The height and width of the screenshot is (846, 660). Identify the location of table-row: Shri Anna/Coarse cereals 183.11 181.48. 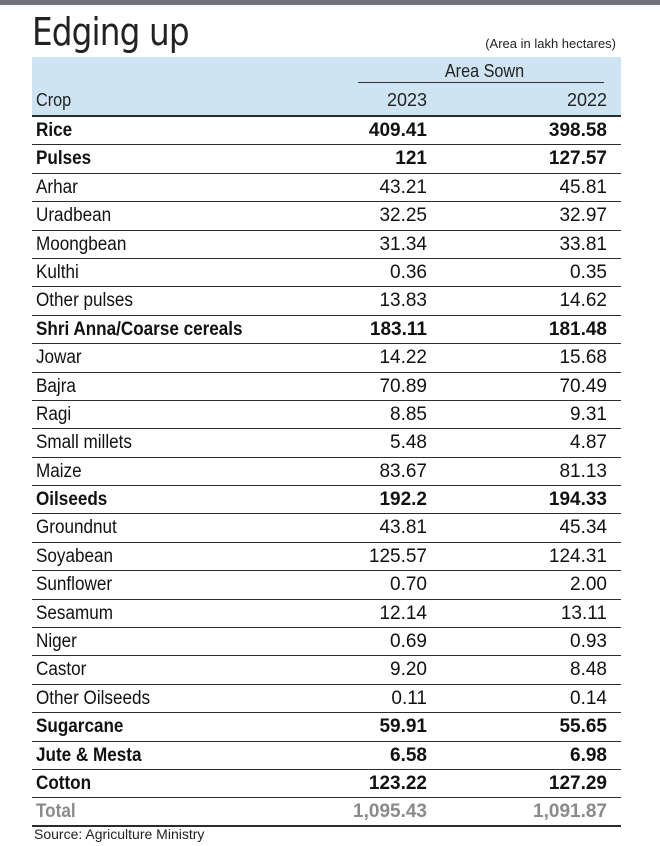
(326, 330).